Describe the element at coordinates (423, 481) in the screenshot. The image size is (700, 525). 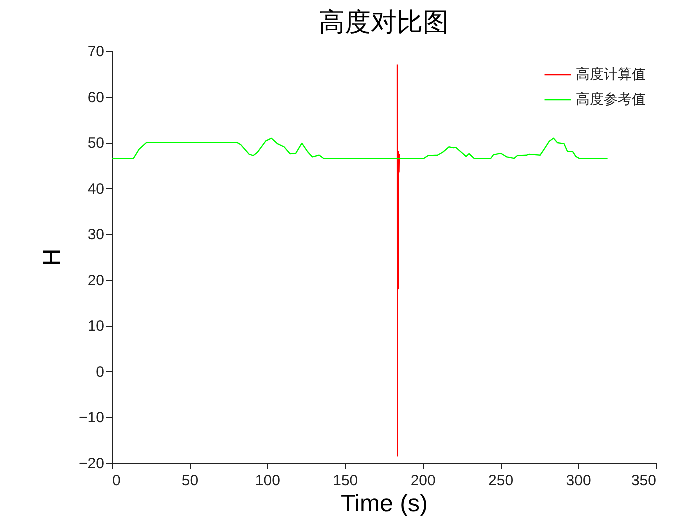
I see `x-tick-label: 200` at that location.